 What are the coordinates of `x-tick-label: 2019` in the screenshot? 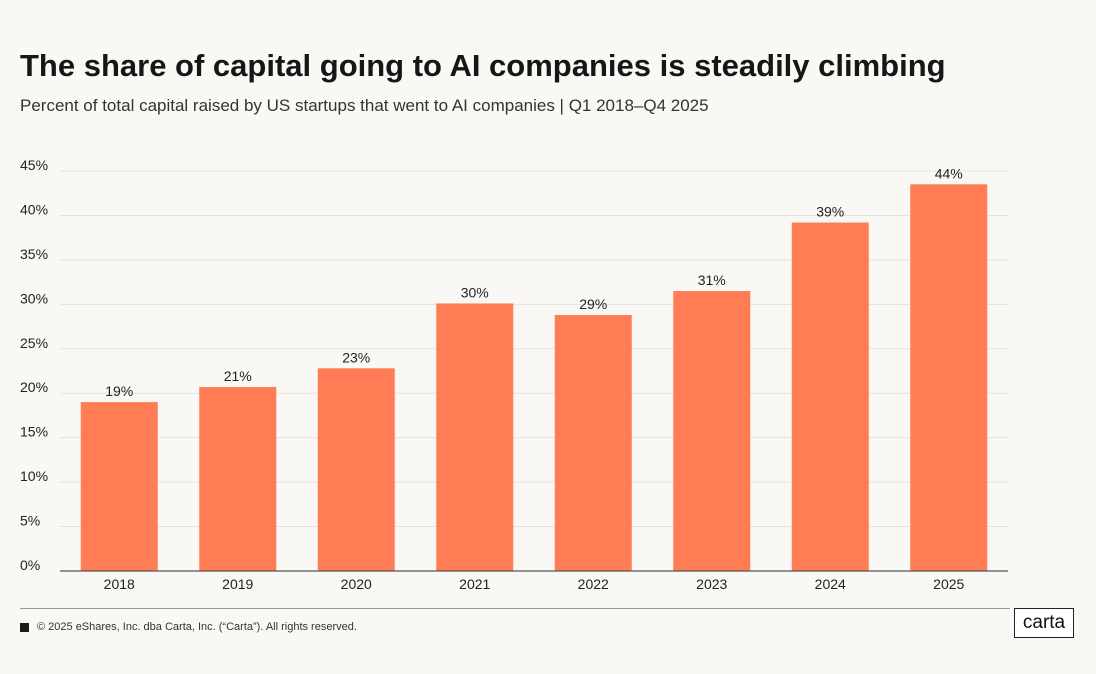 It's located at (237, 584).